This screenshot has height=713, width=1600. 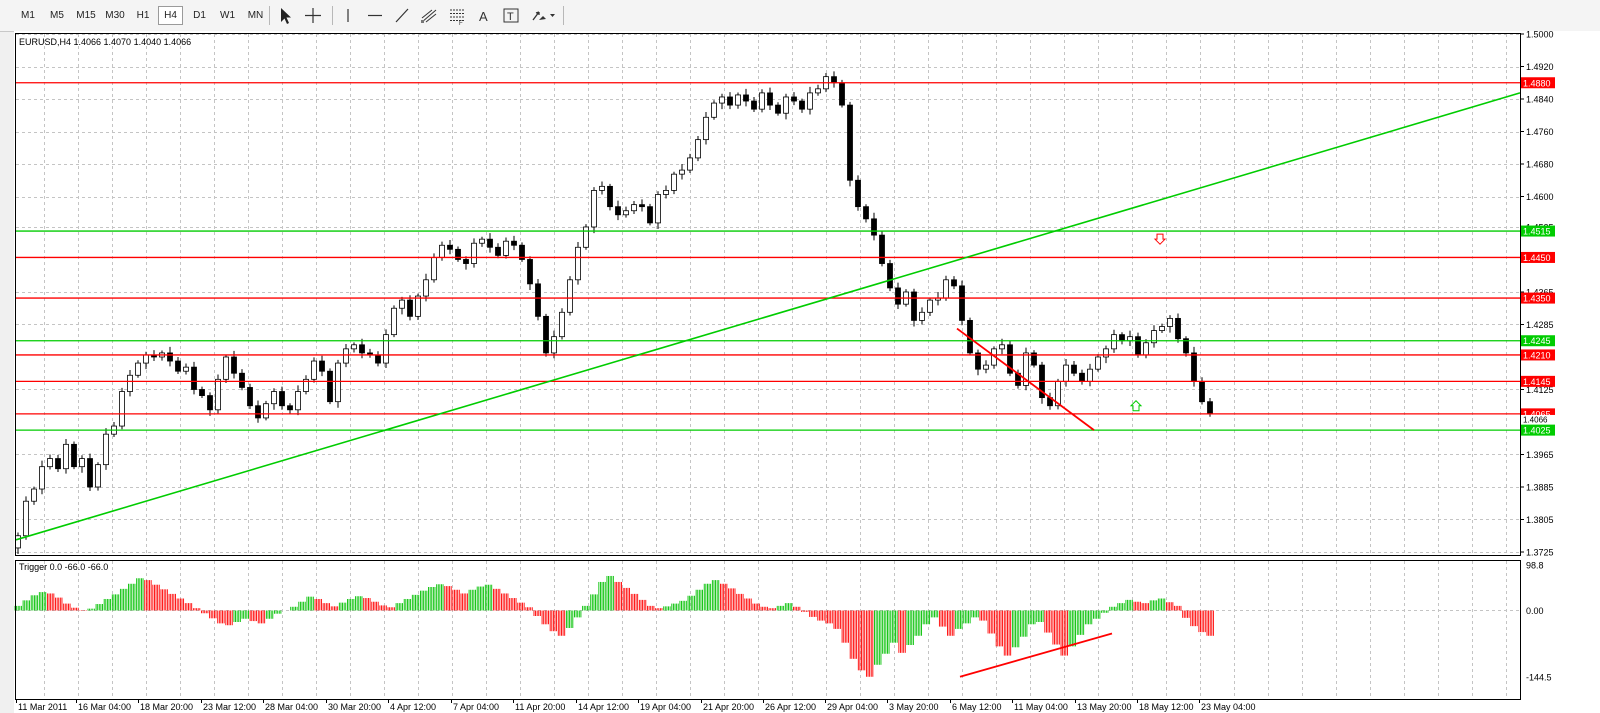 I want to click on time-tick-label: 19 Apr 04:00, so click(x=665, y=707).